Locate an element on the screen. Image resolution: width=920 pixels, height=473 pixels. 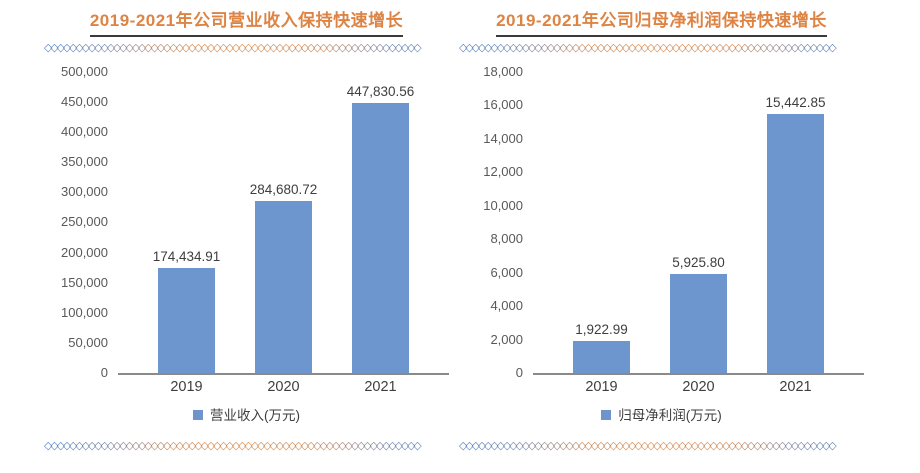
revenue-chart-title: 2019-2021年公司营业收入保持快速增长 is located at coordinates (246, 21).